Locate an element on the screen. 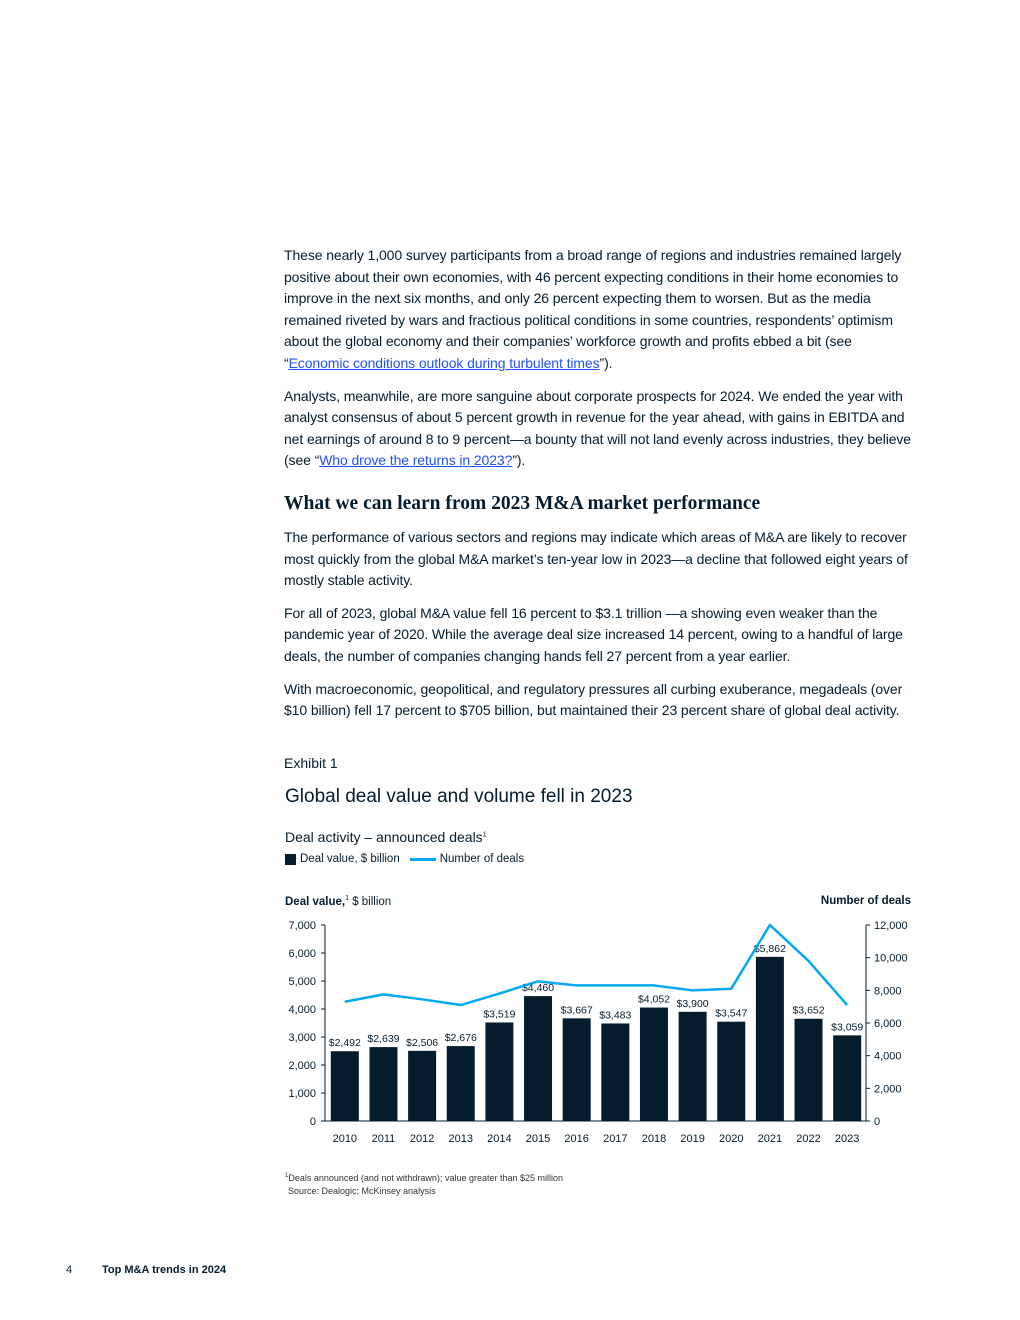 Image resolution: width=1020 pixels, height=1320 pixels. left-axis-title-bold: Deal value, is located at coordinates (315, 901).